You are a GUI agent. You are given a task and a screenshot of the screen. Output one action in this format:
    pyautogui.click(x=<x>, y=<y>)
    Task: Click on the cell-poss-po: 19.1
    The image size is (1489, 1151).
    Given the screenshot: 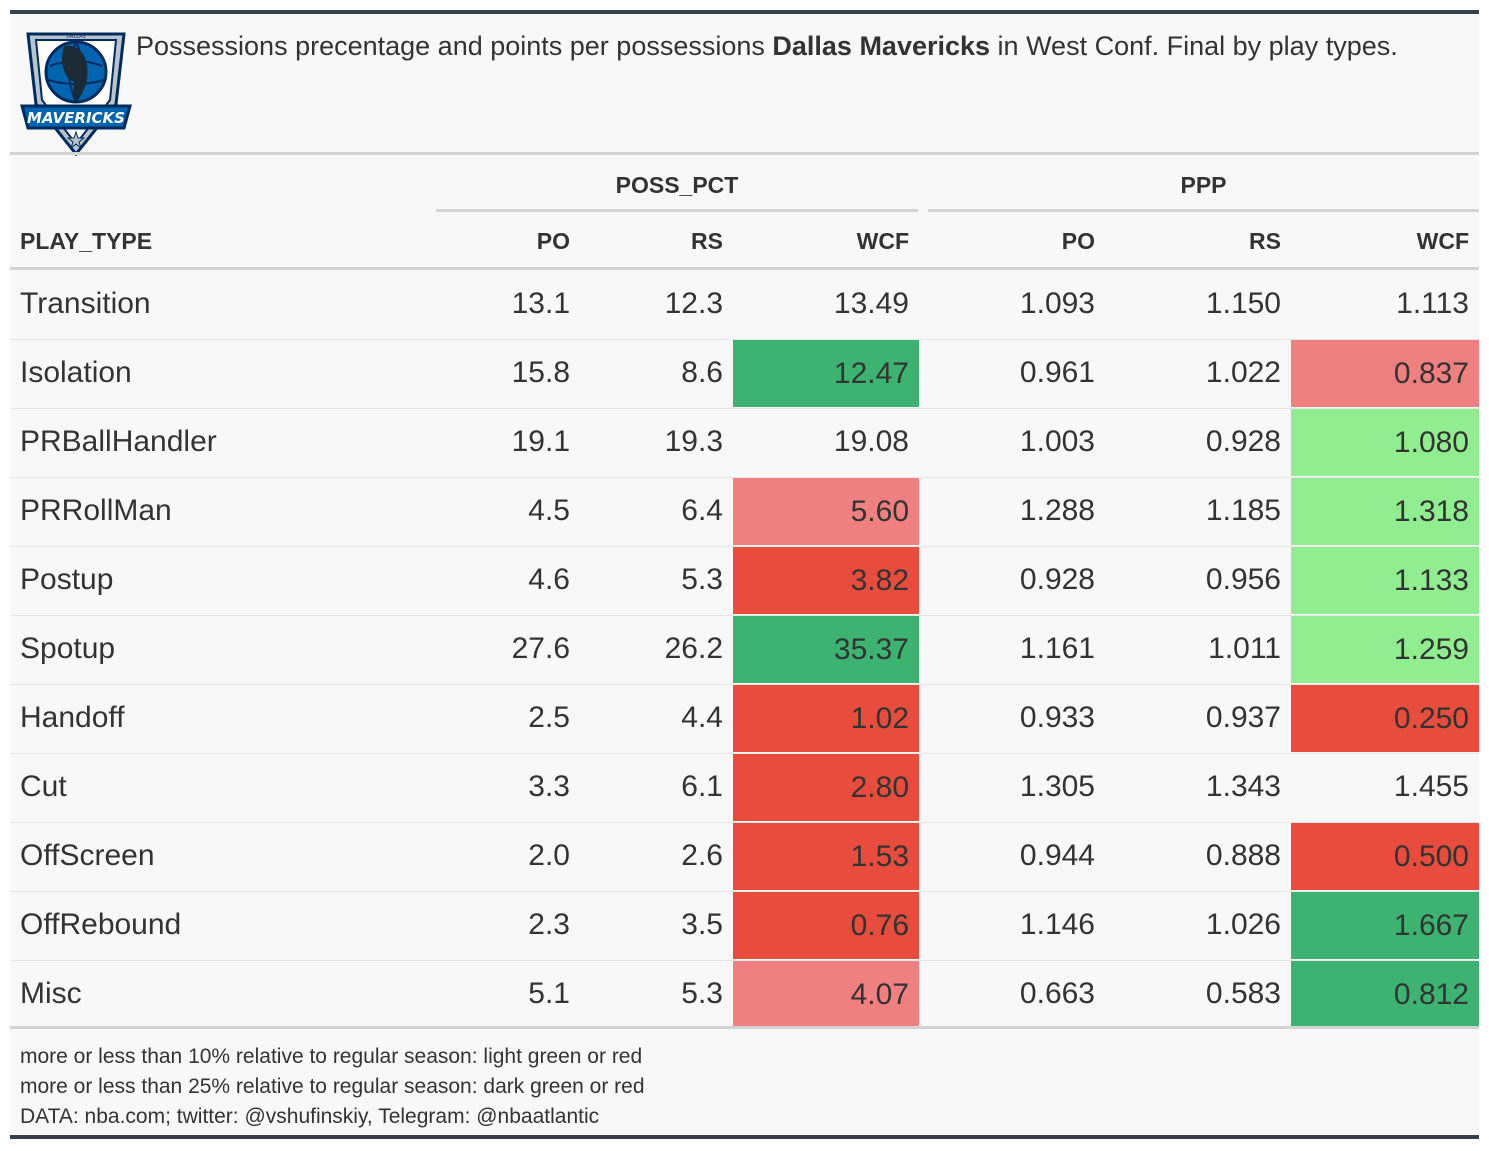 What is the action you would take?
    pyautogui.click(x=540, y=441)
    